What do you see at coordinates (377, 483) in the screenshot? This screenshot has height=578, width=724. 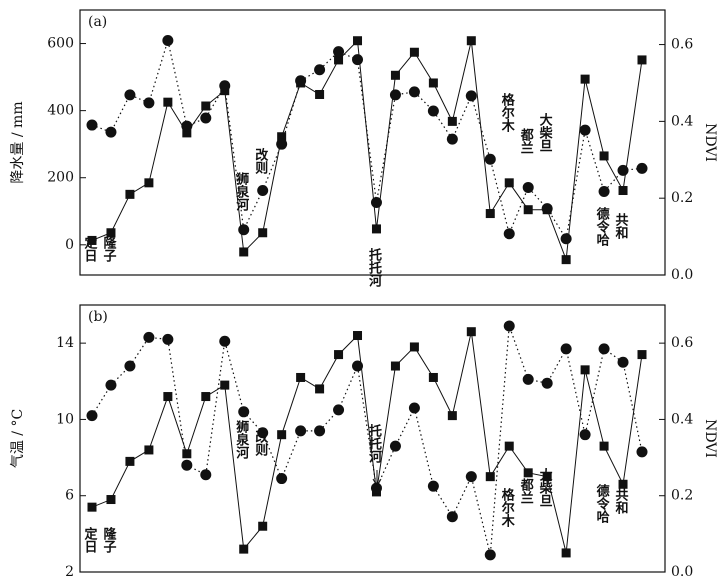 I see `arrow-head` at bounding box center [377, 483].